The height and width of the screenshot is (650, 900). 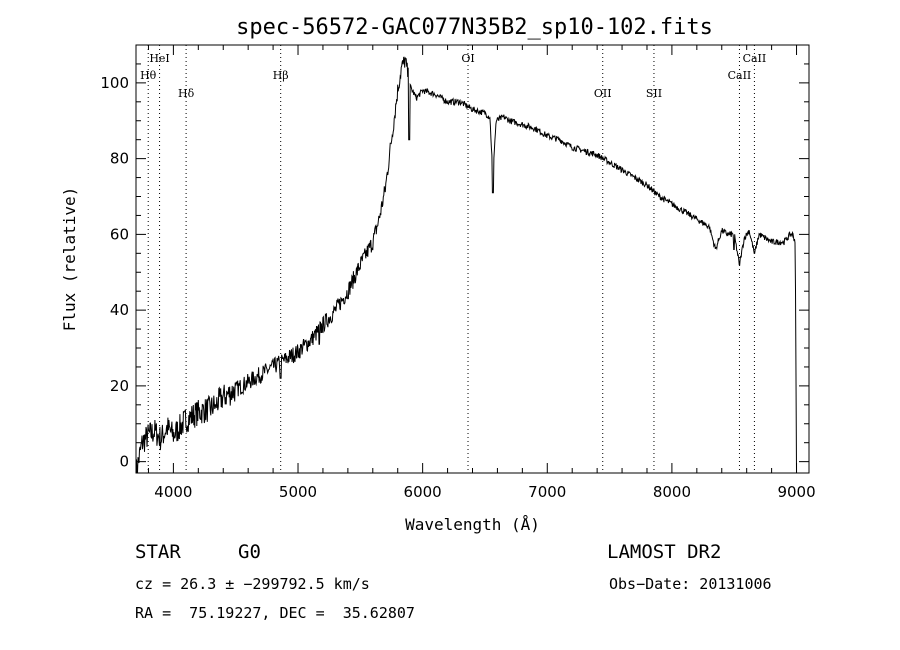 What do you see at coordinates (158, 552) in the screenshot?
I see `object-class: STAR` at bounding box center [158, 552].